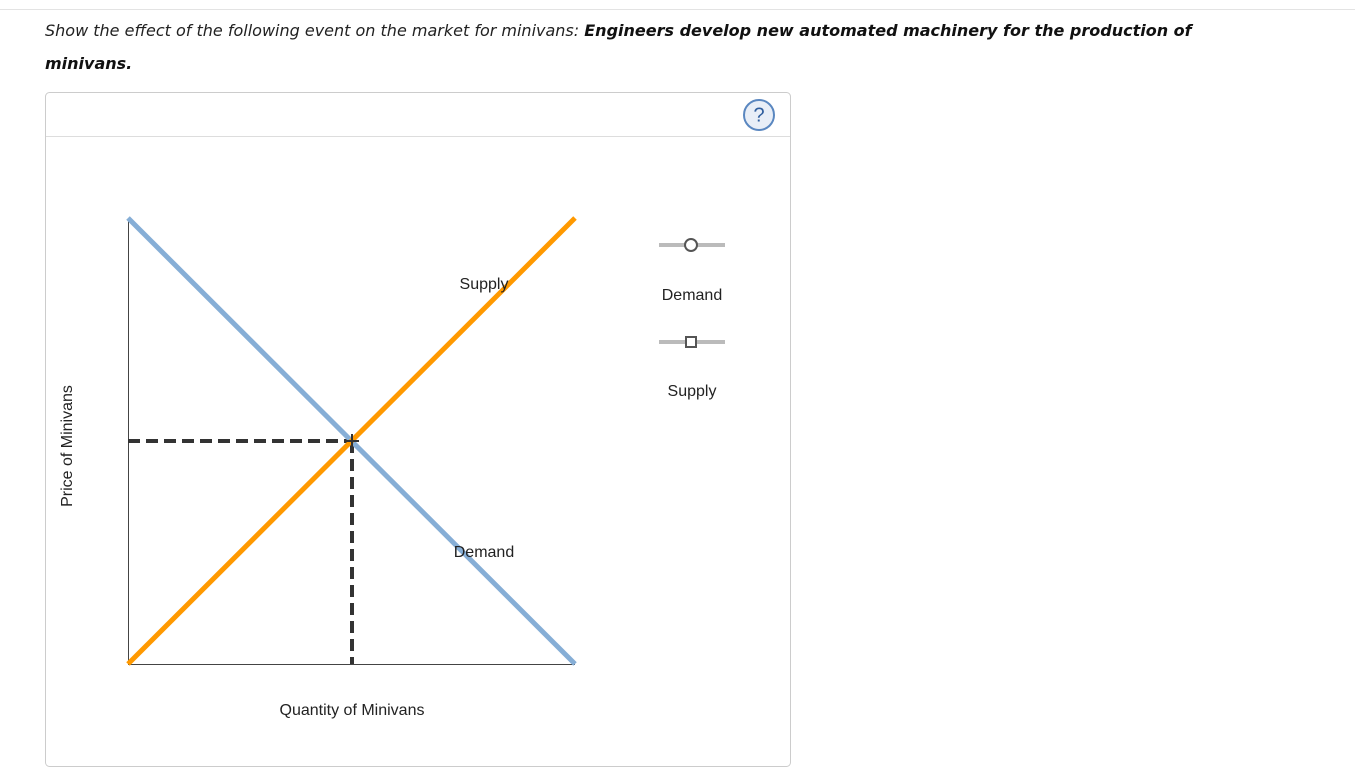  Describe the element at coordinates (692, 295) in the screenshot. I see `tool-label: Demand` at that location.